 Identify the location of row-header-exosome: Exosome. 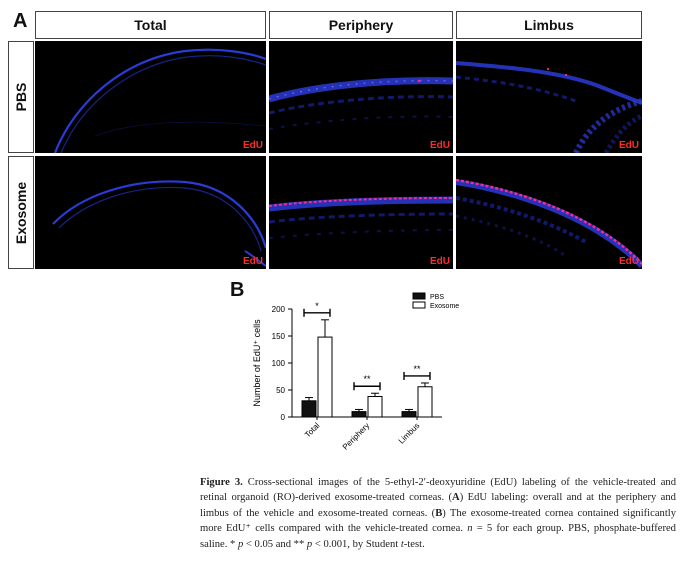
(21, 212).